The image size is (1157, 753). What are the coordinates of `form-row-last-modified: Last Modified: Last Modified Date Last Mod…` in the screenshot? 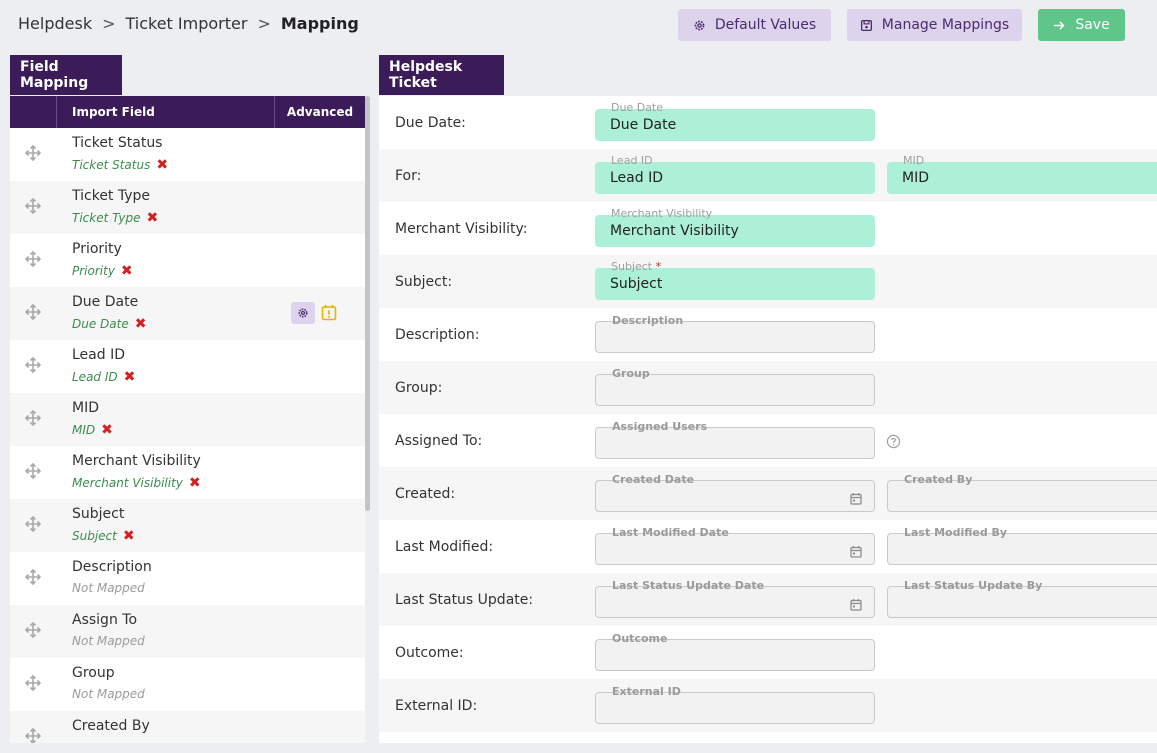 It's located at (768, 546).